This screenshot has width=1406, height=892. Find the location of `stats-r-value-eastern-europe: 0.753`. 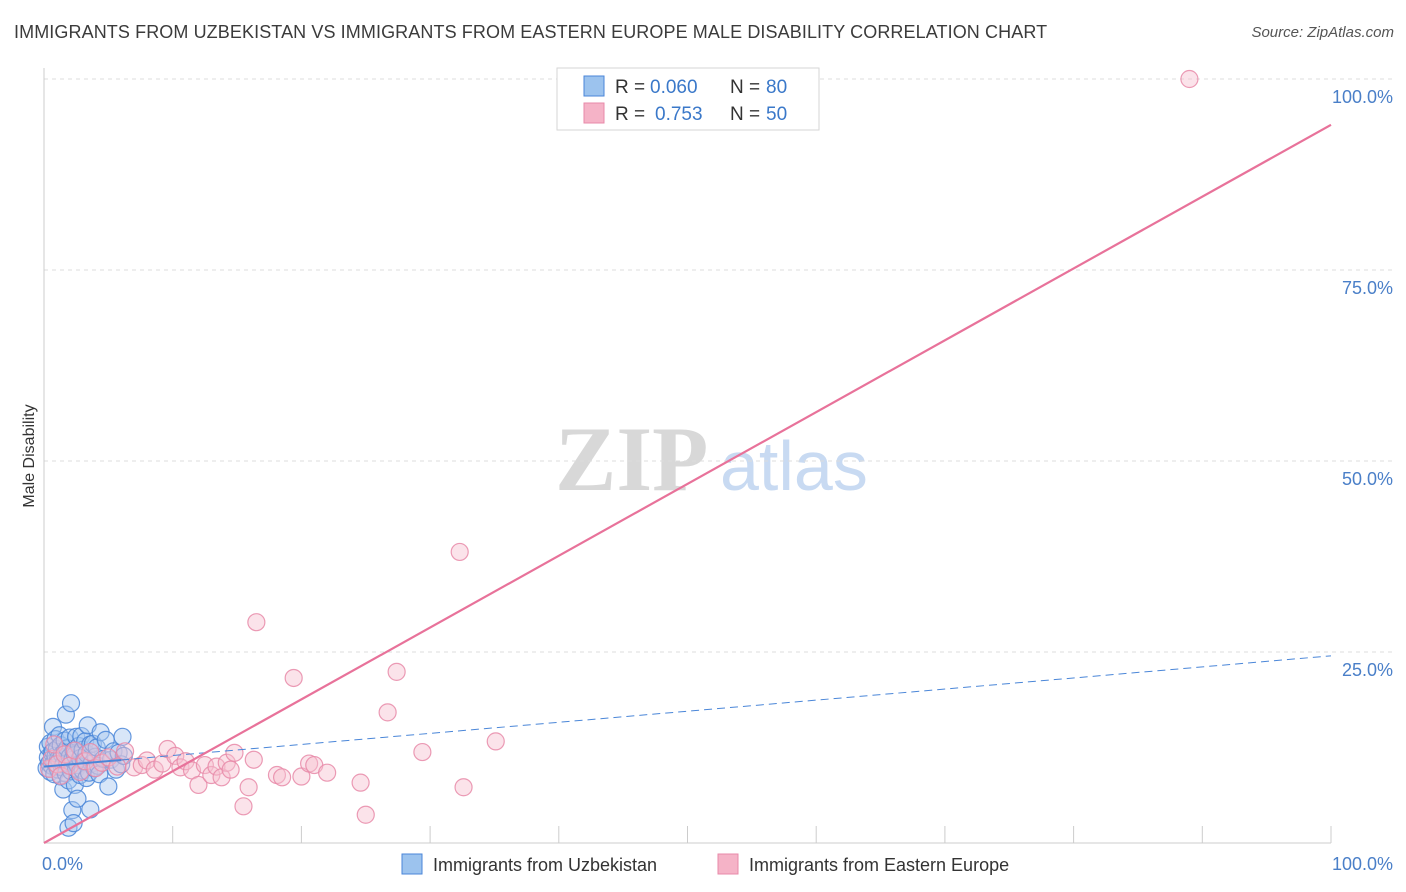

stats-r-value-eastern-europe: 0.753 is located at coordinates (679, 114).